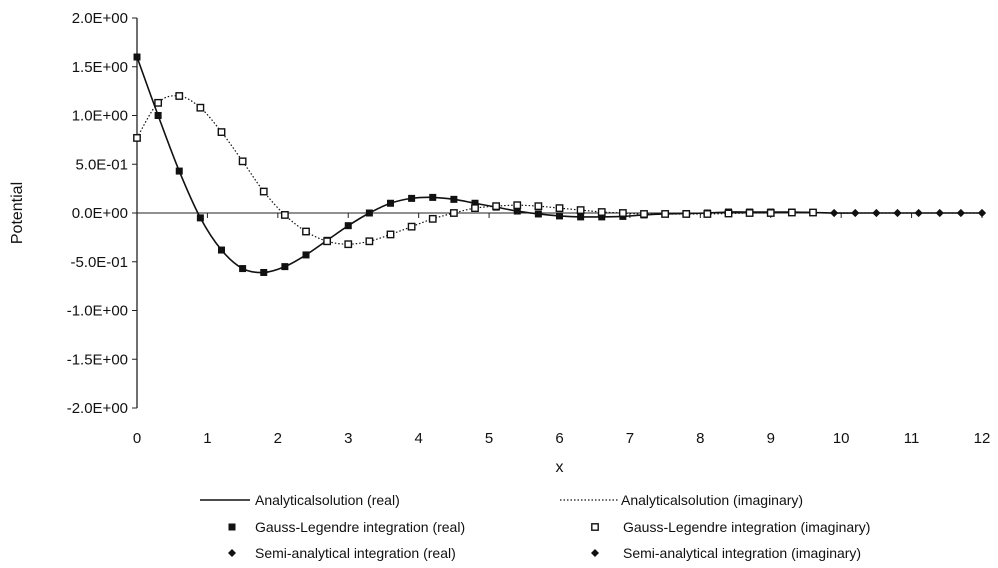 This screenshot has height=568, width=998. Describe the element at coordinates (348, 438) in the screenshot. I see `x-tick-label: 3` at that location.